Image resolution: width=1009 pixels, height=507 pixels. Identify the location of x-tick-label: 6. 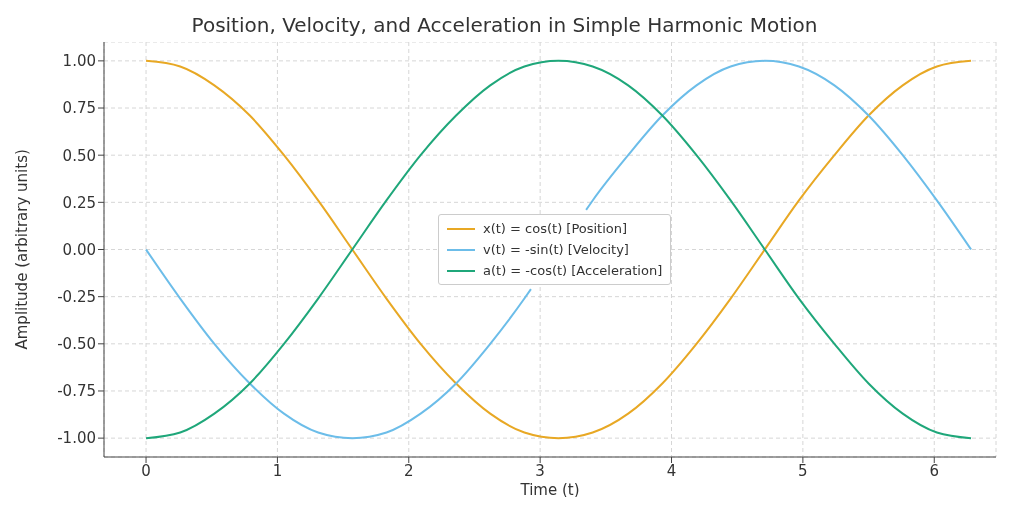
(934, 470).